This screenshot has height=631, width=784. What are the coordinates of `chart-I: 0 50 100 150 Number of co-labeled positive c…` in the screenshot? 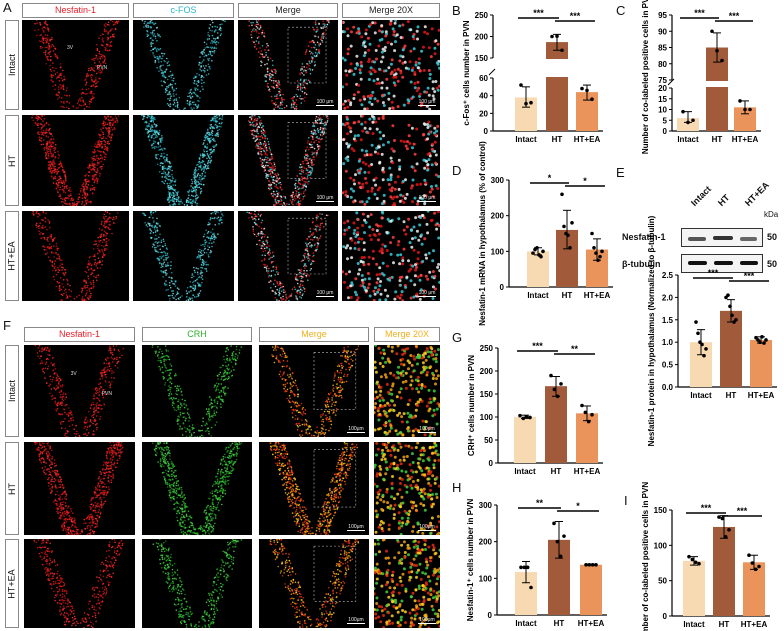 It's located at (705, 556).